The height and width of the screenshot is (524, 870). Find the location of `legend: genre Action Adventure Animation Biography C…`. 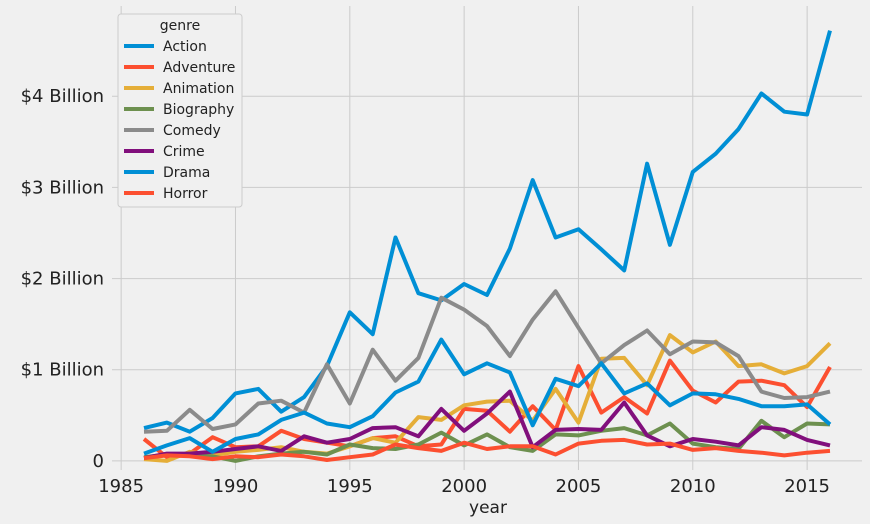

legend: genre Action Adventure Animation Biography C… is located at coordinates (180, 110).